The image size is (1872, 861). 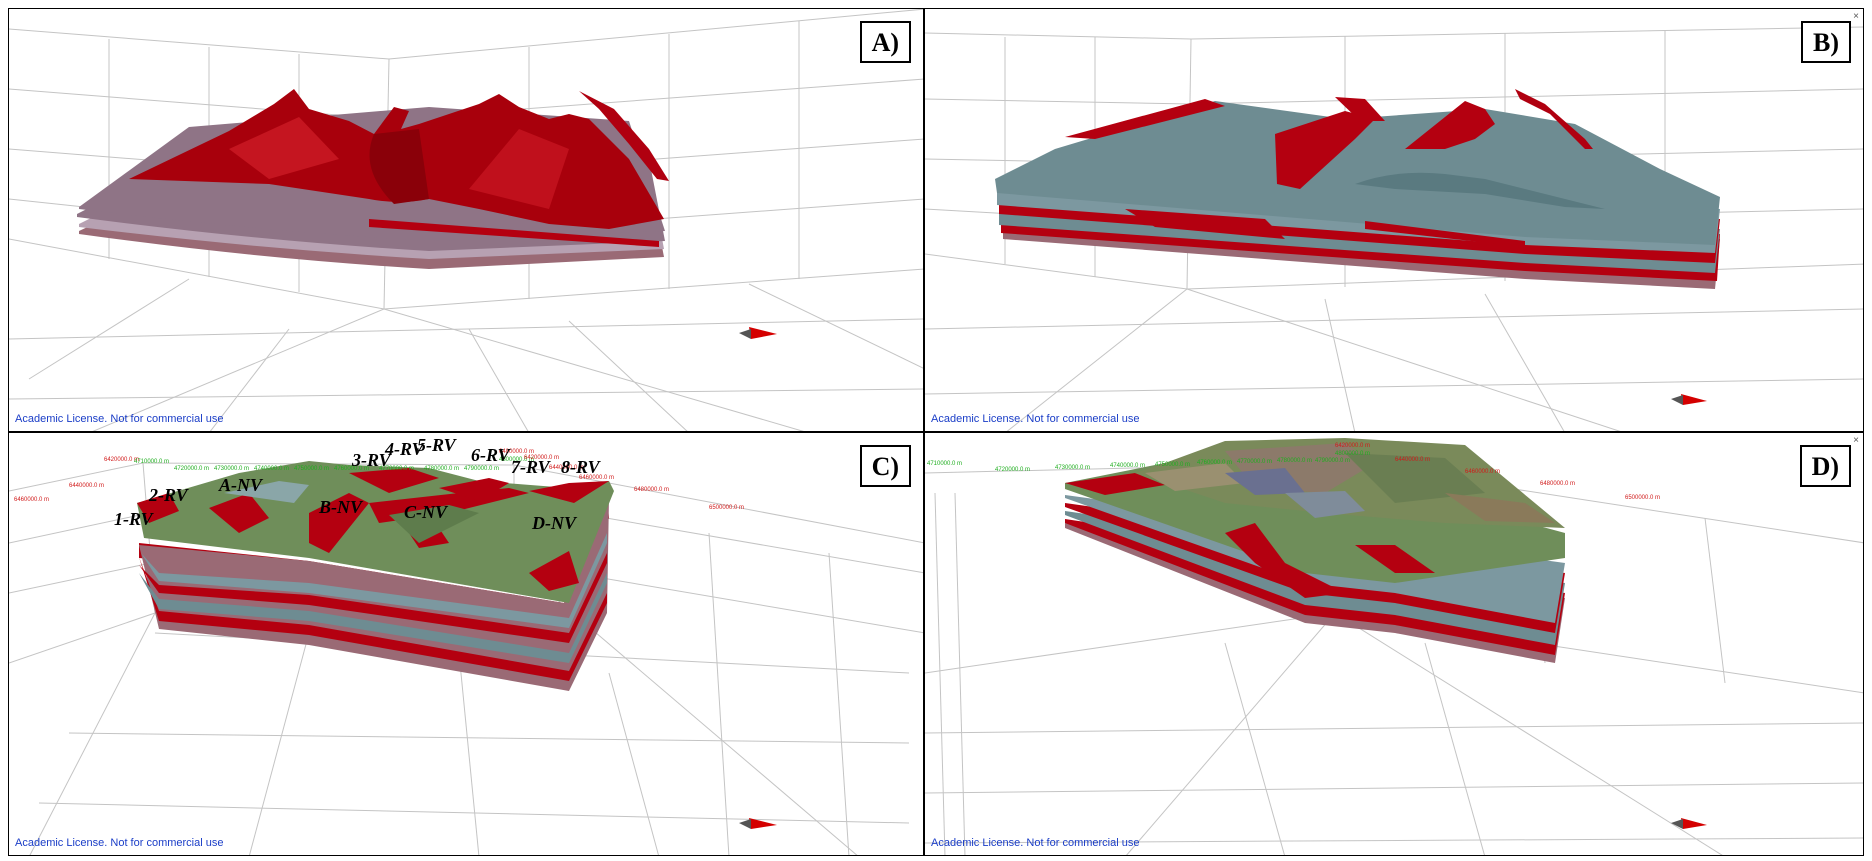 I want to click on unit-label: D-NV, so click(x=554, y=523).